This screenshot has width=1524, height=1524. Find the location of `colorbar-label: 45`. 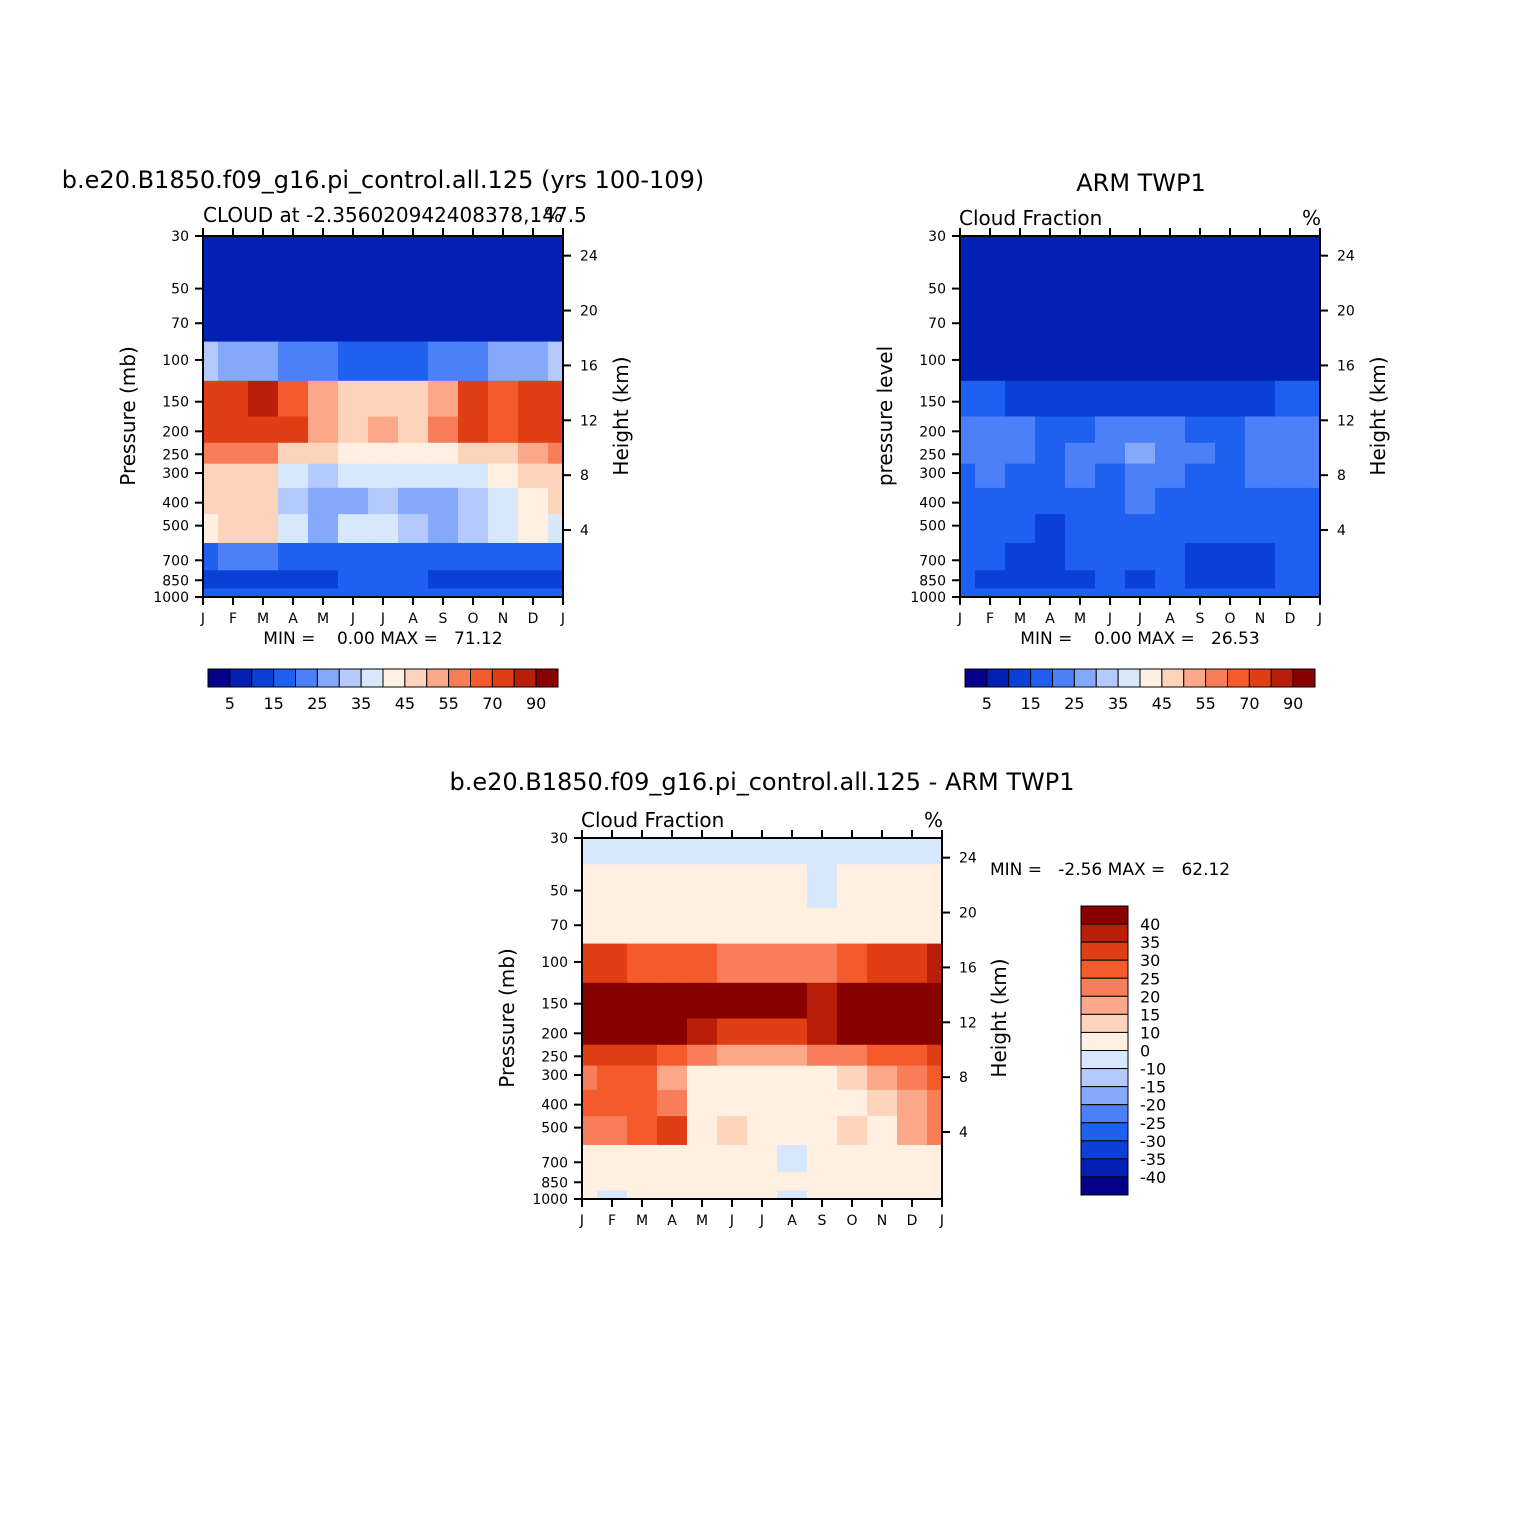

colorbar-label: 45 is located at coordinates (405, 703).